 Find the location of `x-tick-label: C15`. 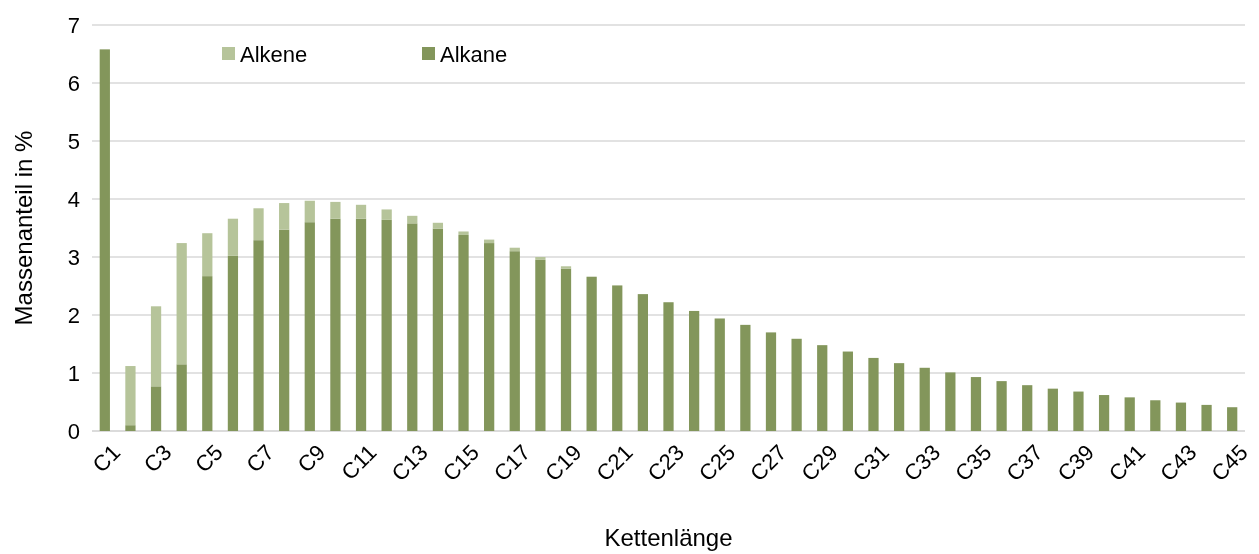

x-tick-label: C15 is located at coordinates (460, 462).